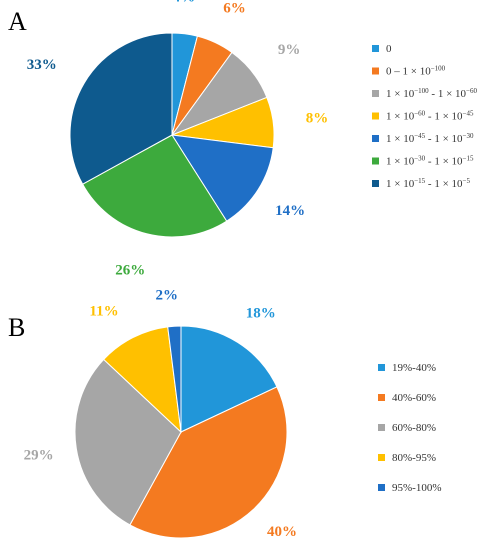 Image resolution: width=494 pixels, height=550 pixels. I want to click on legend-b-label-2: 60%-80%, so click(414, 428).